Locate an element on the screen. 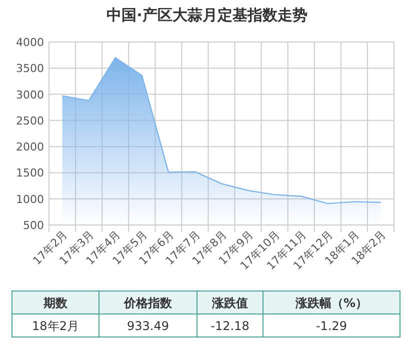  text: 涨跌值 is located at coordinates (229, 303).